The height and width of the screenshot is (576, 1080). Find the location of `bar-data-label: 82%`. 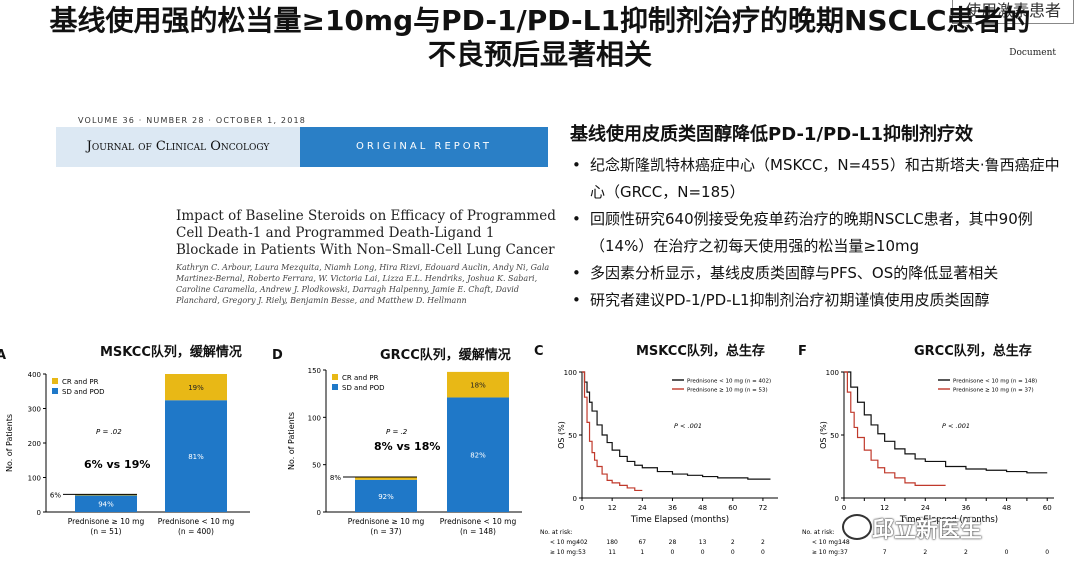

bar-data-label: 82% is located at coordinates (478, 456).